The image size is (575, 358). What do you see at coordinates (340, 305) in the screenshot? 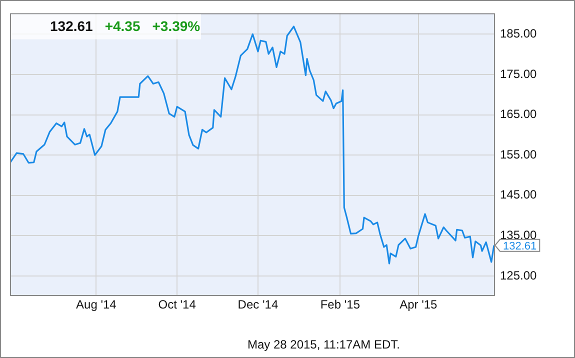
I see `x-tick-label: Feb '15` at bounding box center [340, 305].